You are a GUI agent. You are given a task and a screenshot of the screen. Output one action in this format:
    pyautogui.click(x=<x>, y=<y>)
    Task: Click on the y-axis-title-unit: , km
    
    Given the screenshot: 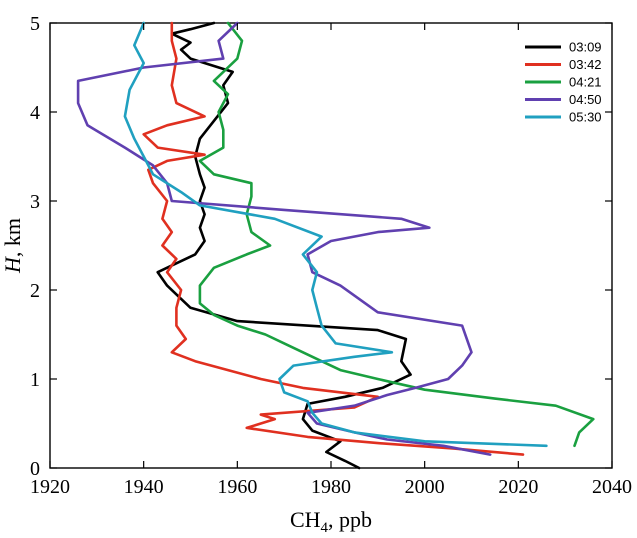 What is the action you would take?
    pyautogui.click(x=12, y=237)
    